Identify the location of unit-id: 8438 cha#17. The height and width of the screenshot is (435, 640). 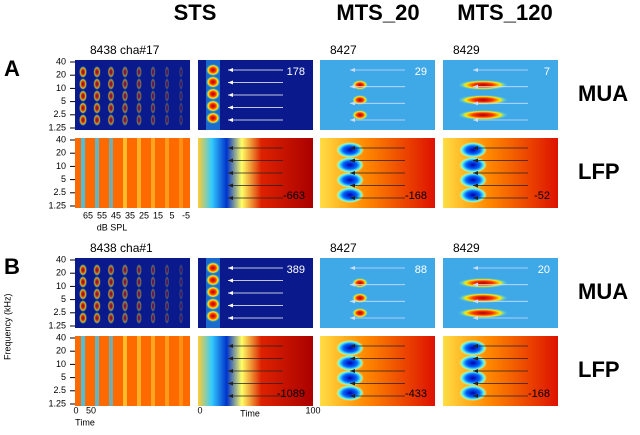
(125, 50).